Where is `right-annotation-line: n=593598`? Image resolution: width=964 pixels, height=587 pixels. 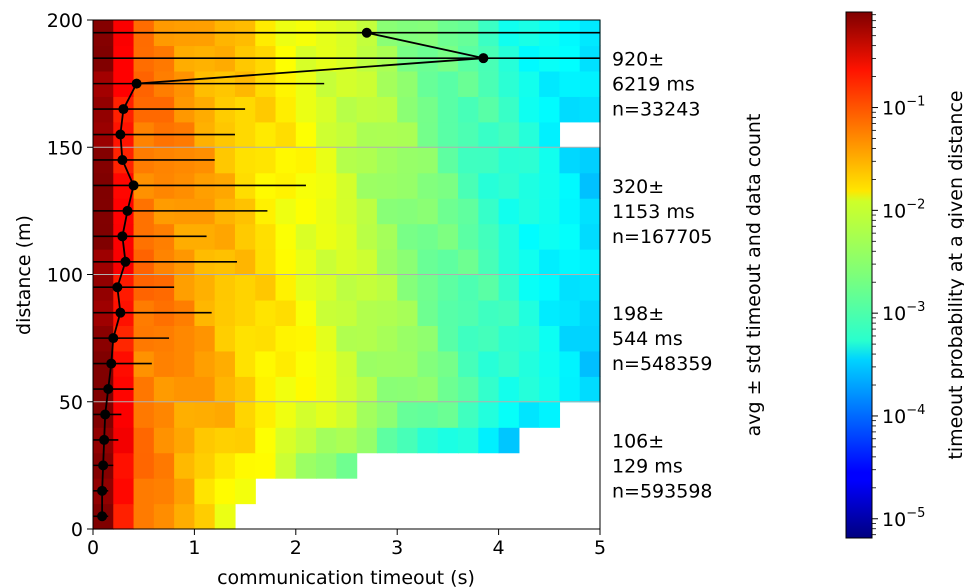
right-annotation-line: n=593598 is located at coordinates (662, 491).